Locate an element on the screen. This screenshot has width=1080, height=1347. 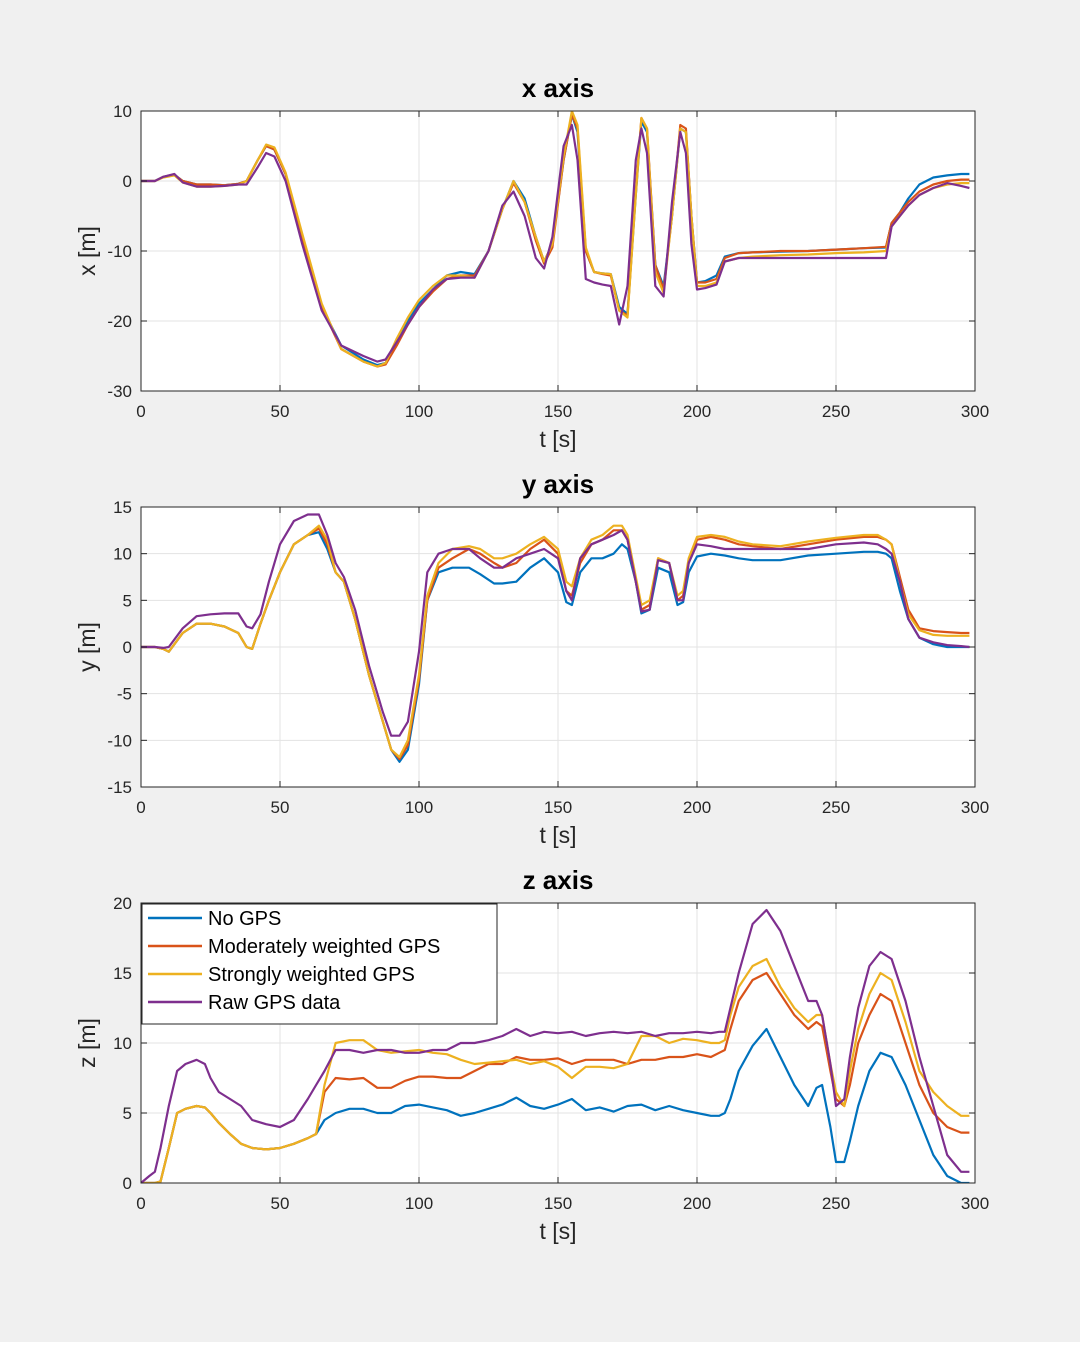
y-tick-label: -15 is located at coordinates (119, 787).